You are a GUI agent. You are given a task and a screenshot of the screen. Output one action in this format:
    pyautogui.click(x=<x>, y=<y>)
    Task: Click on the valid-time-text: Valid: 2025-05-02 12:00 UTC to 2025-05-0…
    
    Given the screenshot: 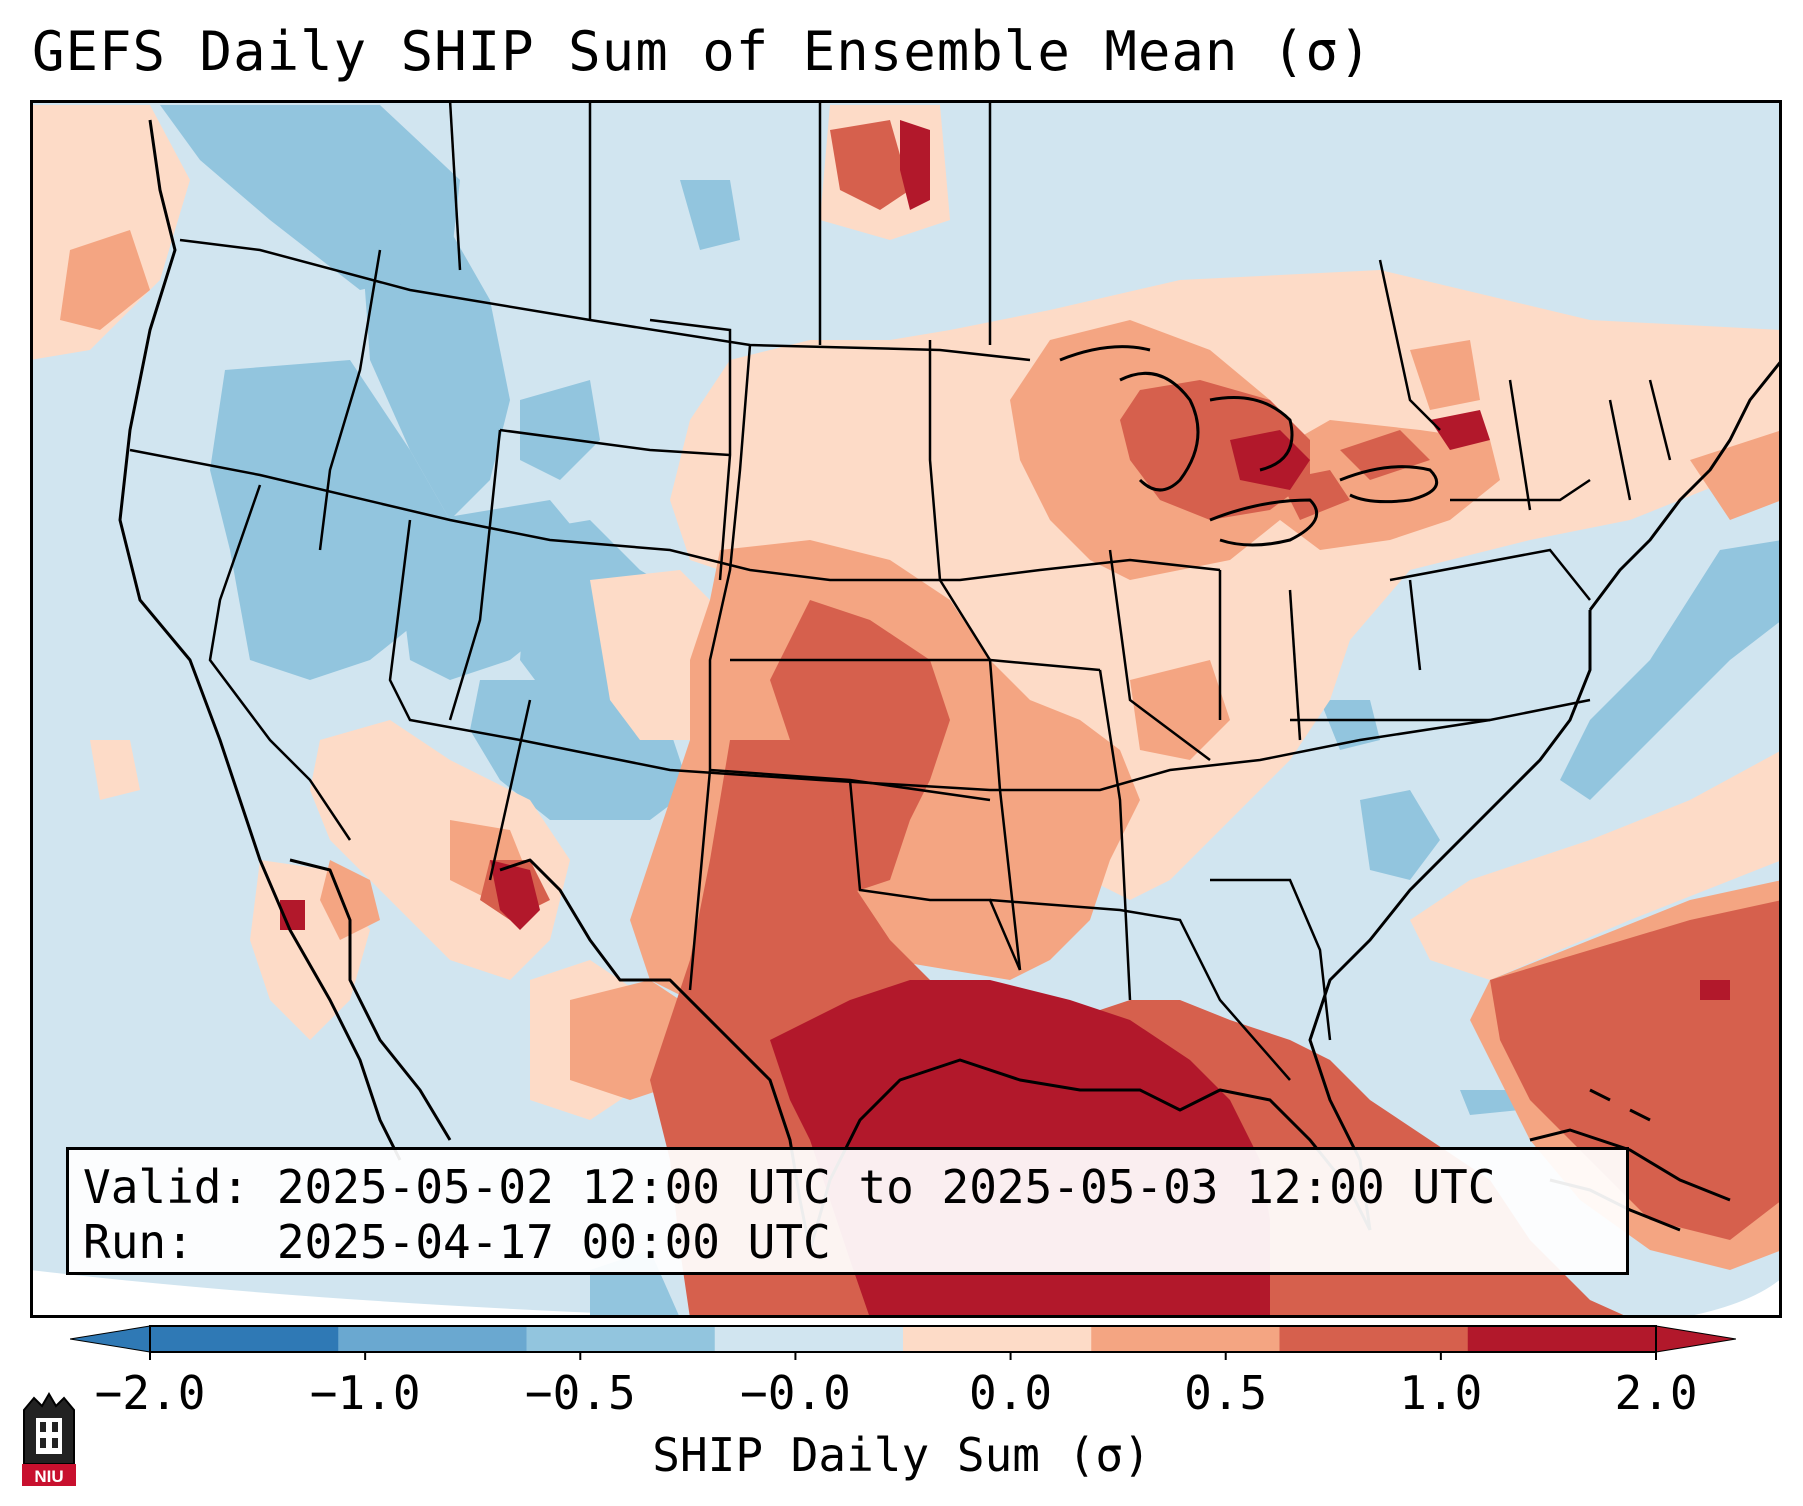 What is the action you would take?
    pyautogui.click(x=789, y=1187)
    